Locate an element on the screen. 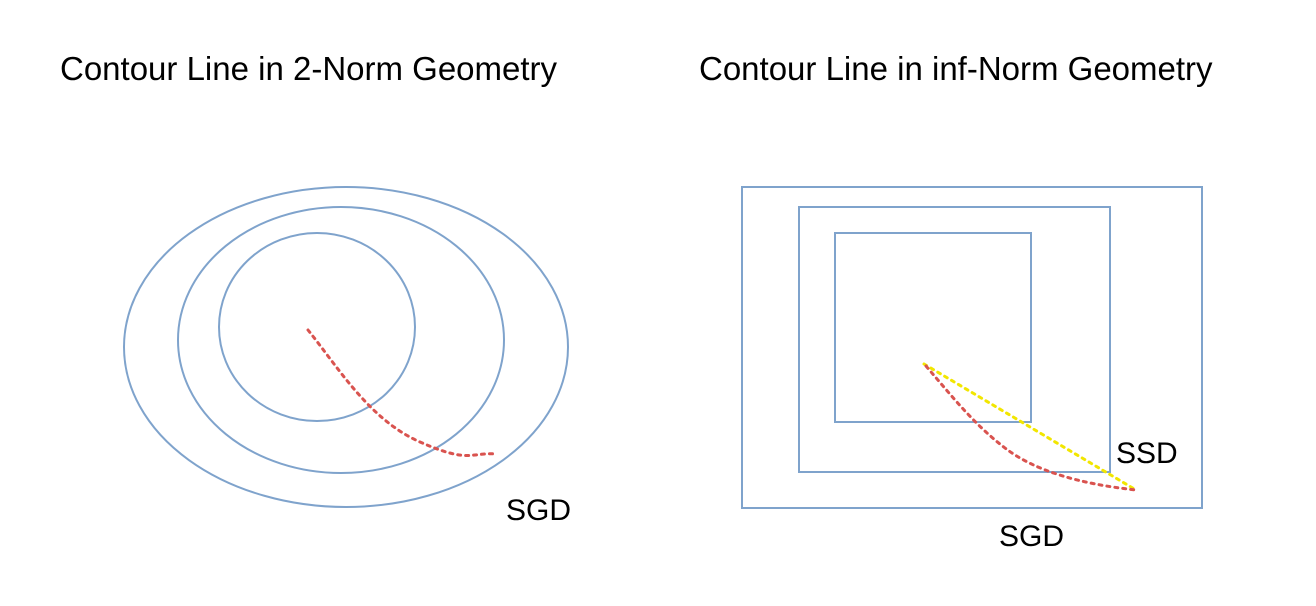 Image resolution: width=1316 pixels, height=606 pixels. contour-square-inner is located at coordinates (933, 327).